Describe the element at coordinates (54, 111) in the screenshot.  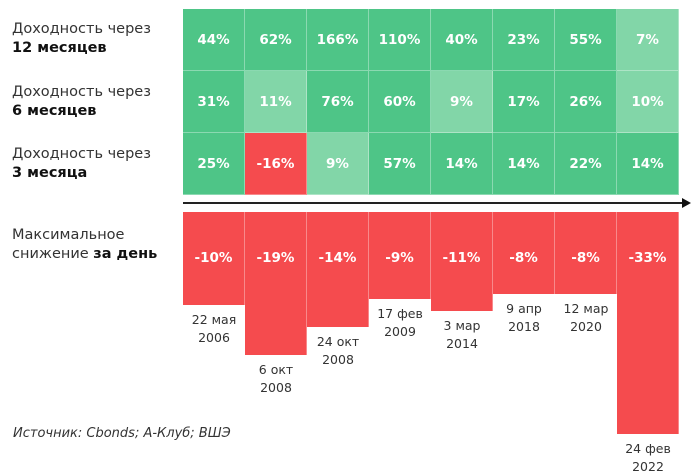
I see `row-label-6m-line2: 6 месяцев` at that location.